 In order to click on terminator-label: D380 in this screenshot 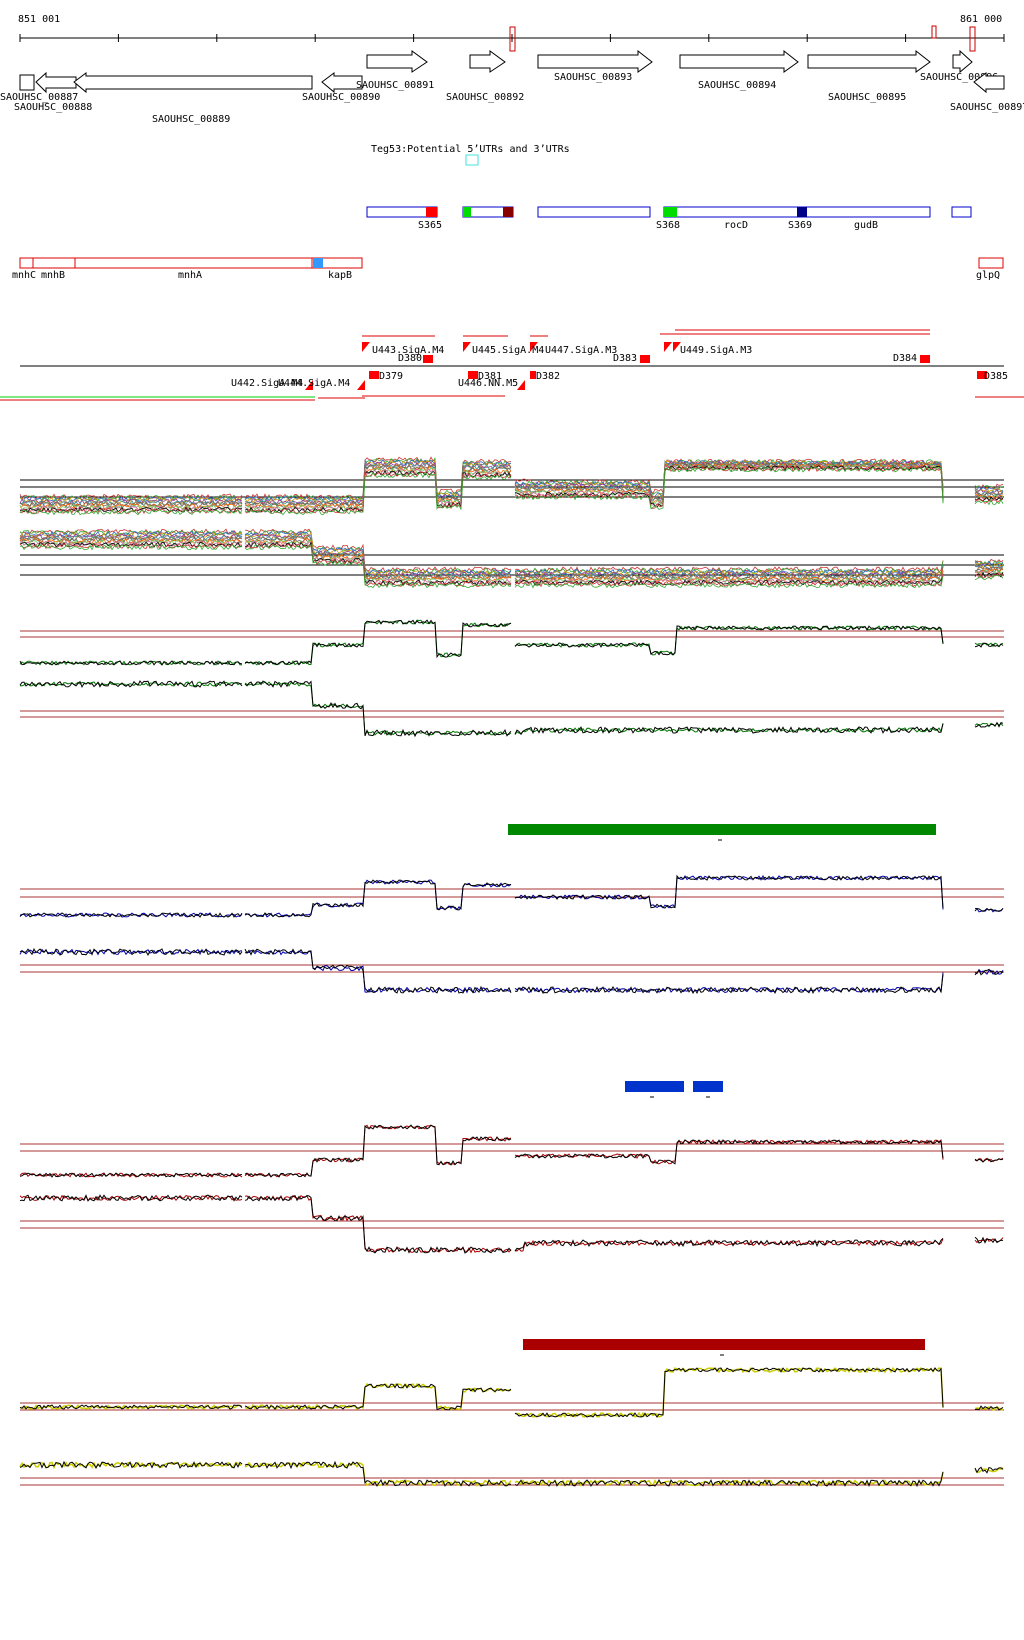, I will do `click(410, 358)`.